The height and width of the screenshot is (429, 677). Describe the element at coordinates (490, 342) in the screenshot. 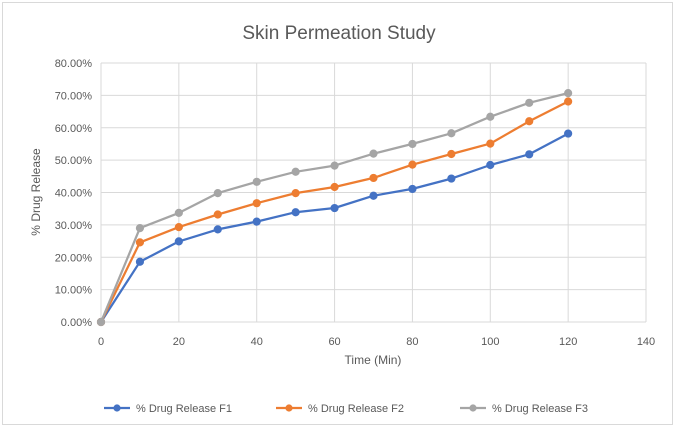

I see `x-tick-label: 100` at that location.